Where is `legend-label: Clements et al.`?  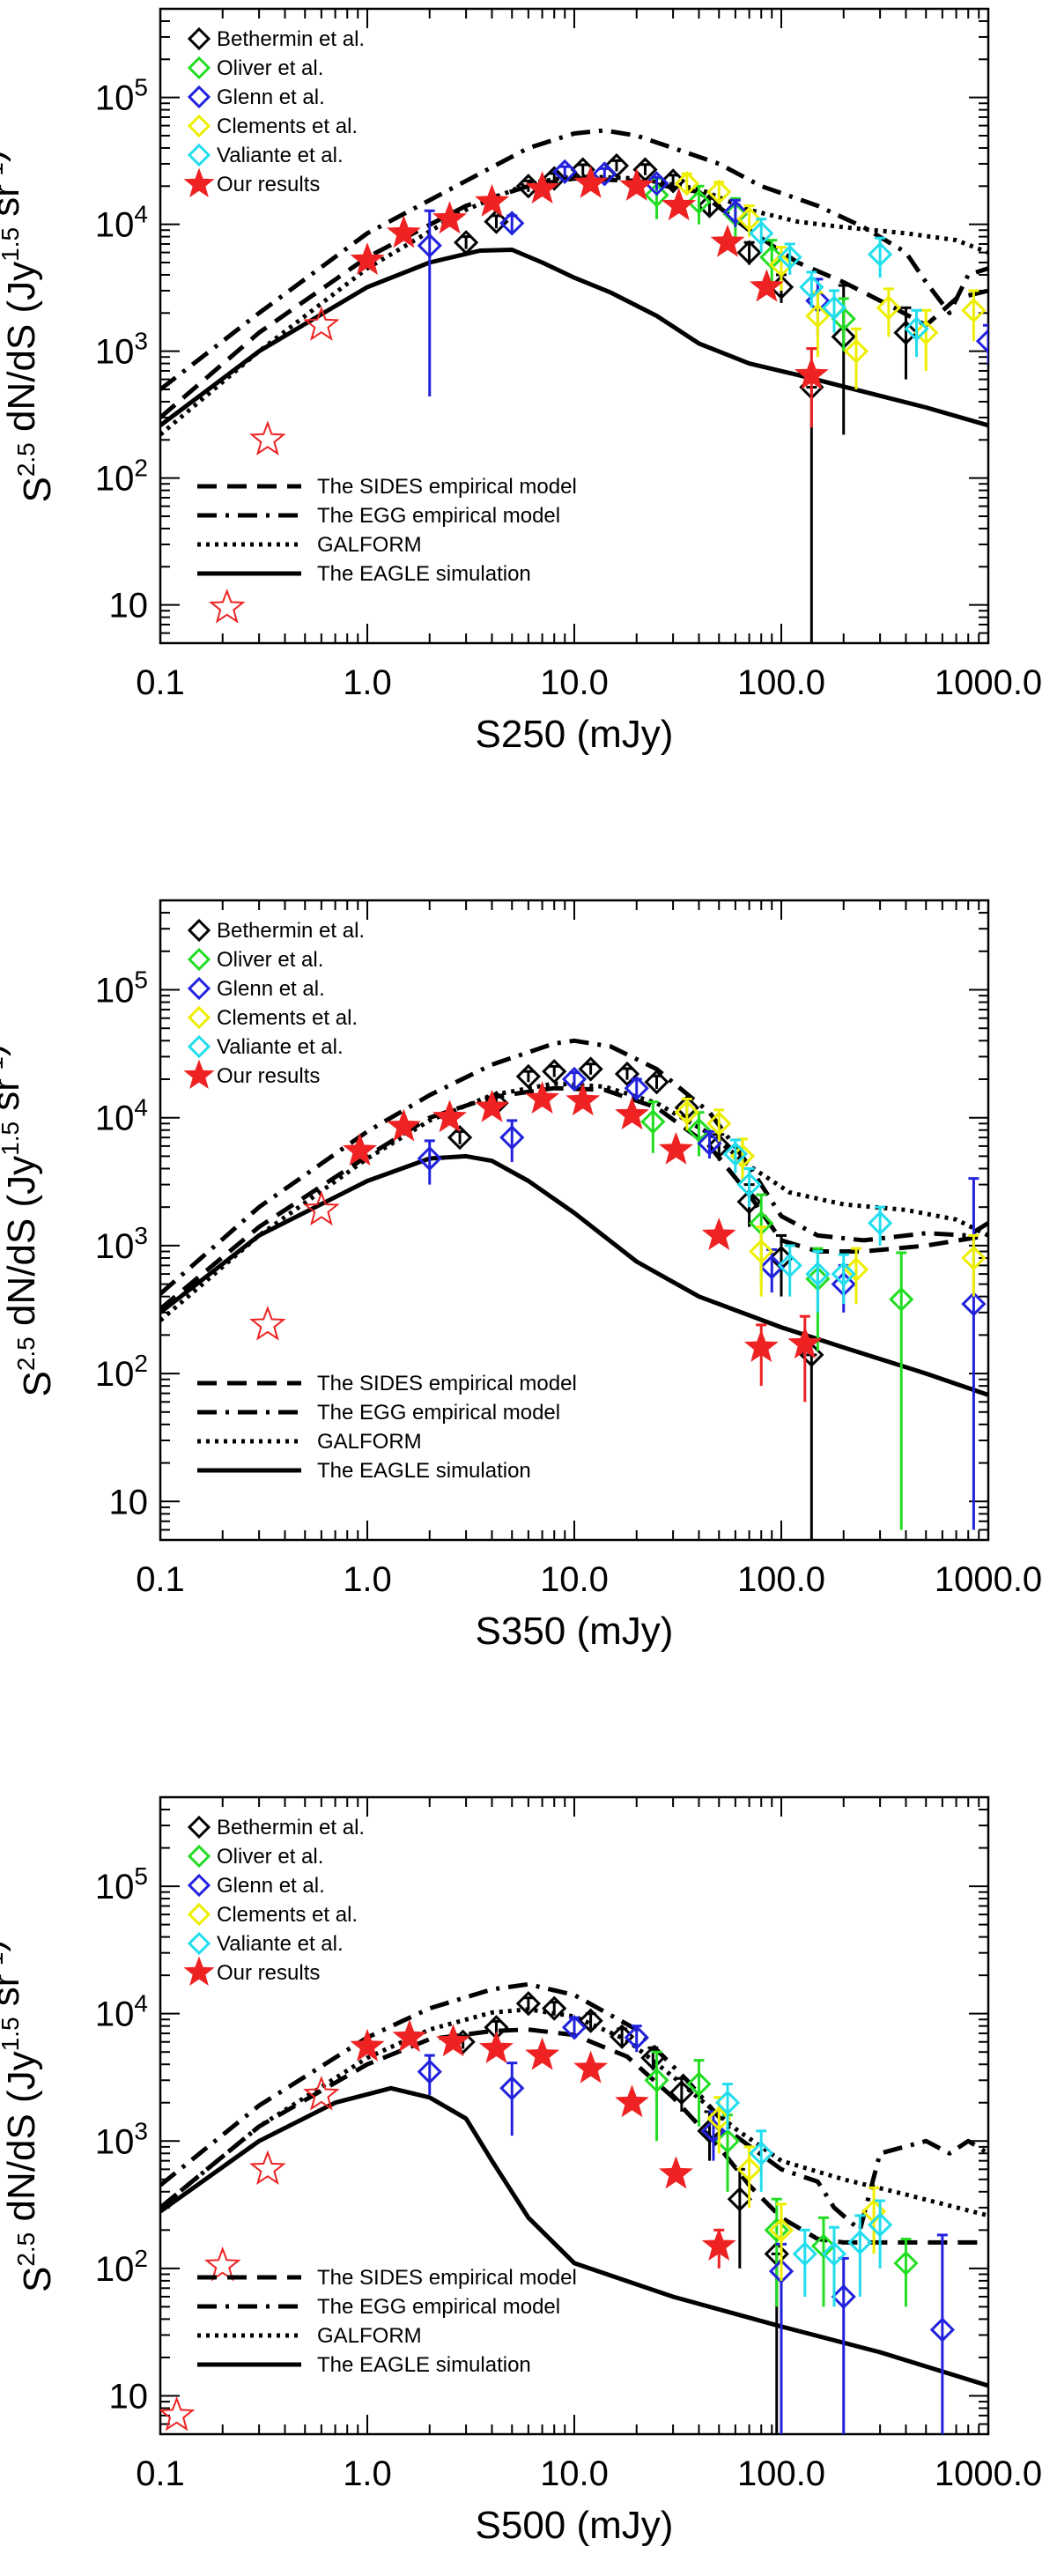
legend-label: Clements et al. is located at coordinates (287, 127).